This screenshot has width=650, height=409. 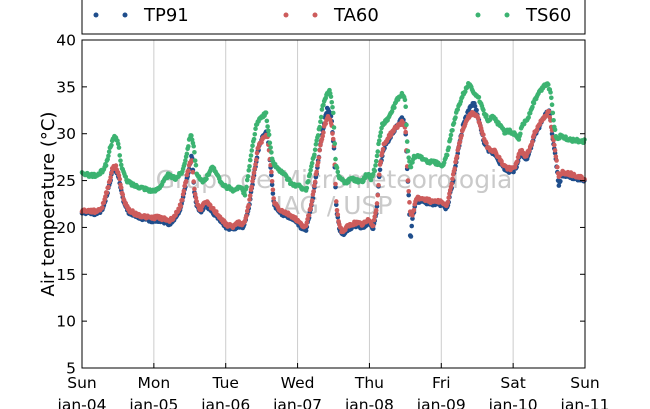 What do you see at coordinates (71, 369) in the screenshot?
I see `y-tick-label: 5` at bounding box center [71, 369].